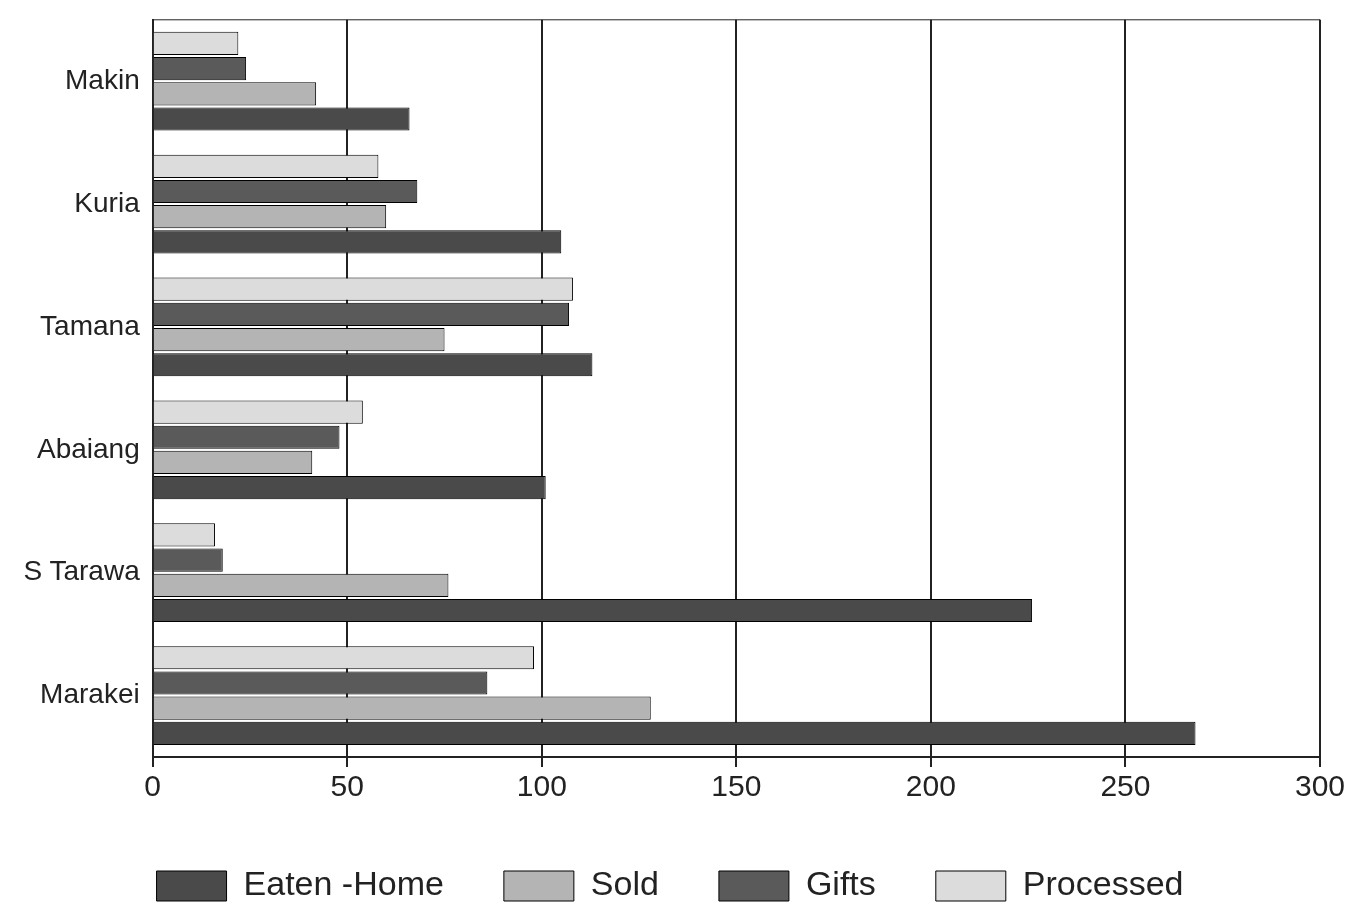 This screenshot has height=923, width=1360. I want to click on y-tick-label: S Tarawa, so click(82, 571).